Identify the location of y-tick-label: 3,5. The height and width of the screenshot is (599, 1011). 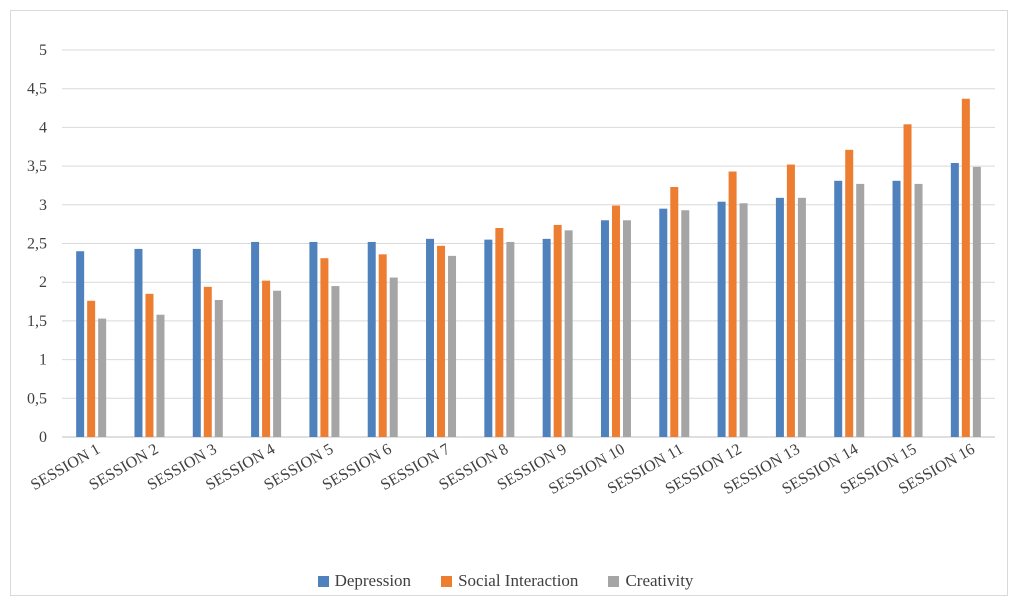
(37, 166).